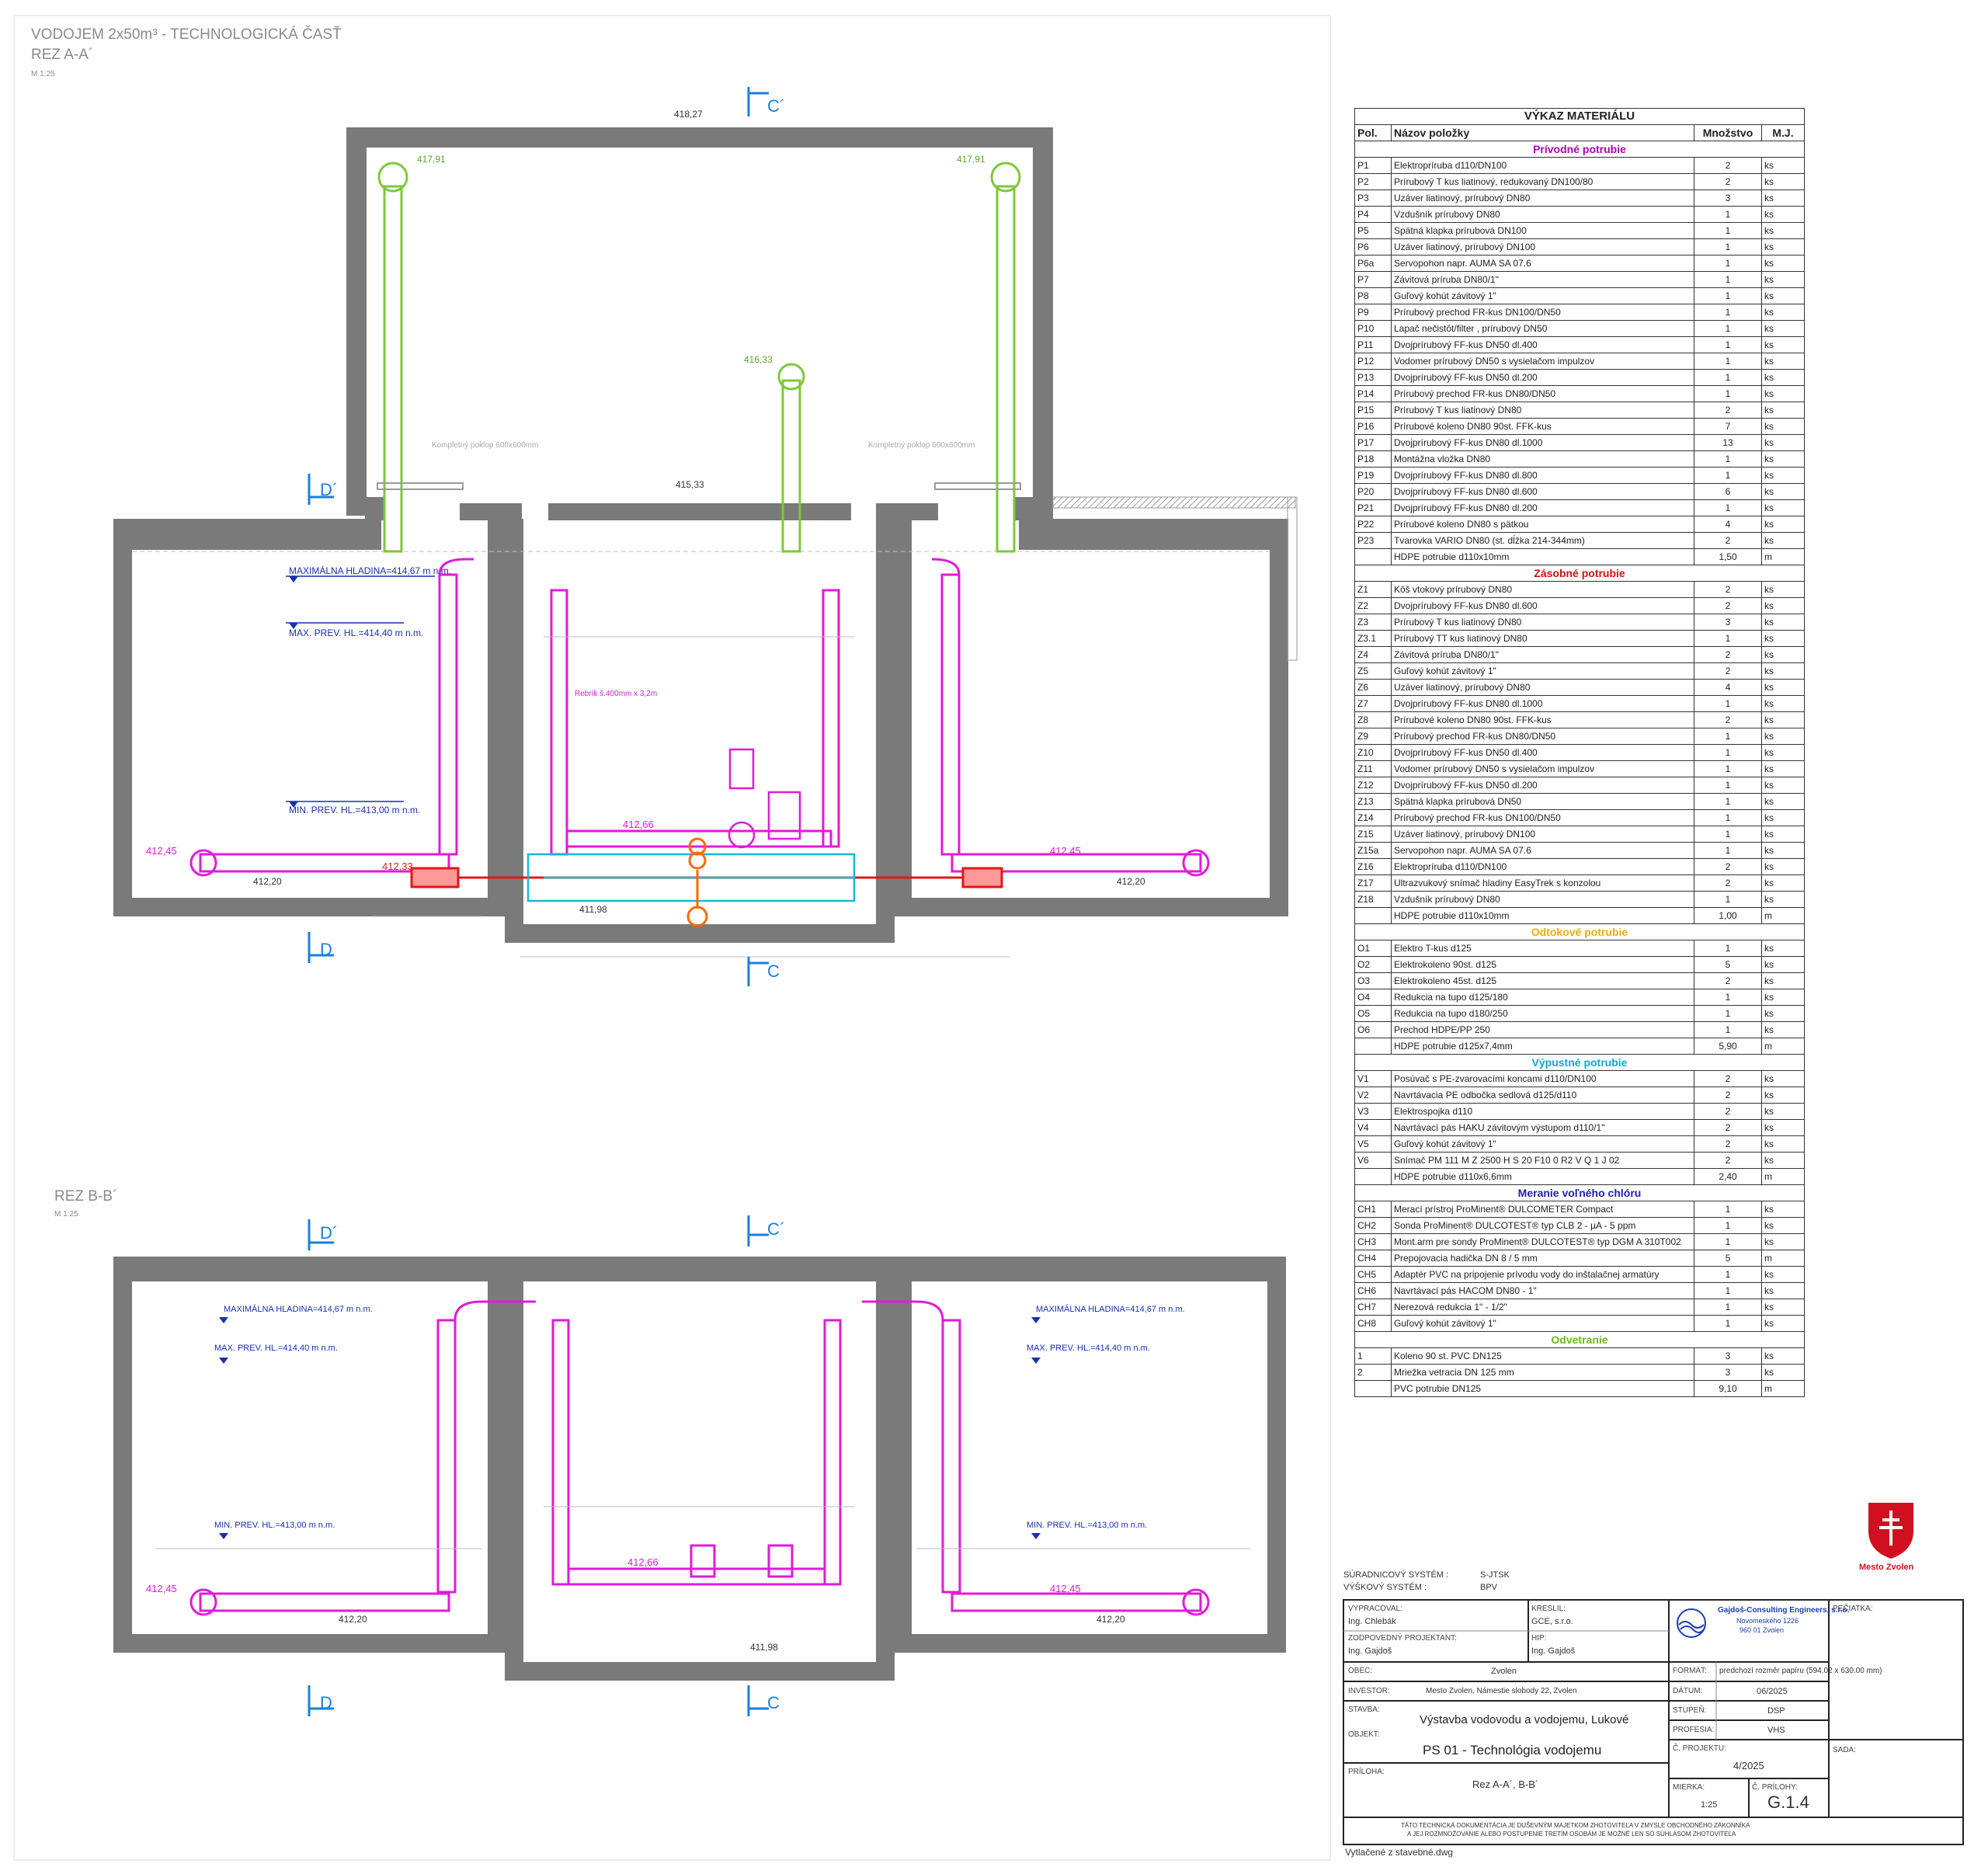  What do you see at coordinates (1373, 230) in the screenshot?
I see `table-cell-pol: P5` at bounding box center [1373, 230].